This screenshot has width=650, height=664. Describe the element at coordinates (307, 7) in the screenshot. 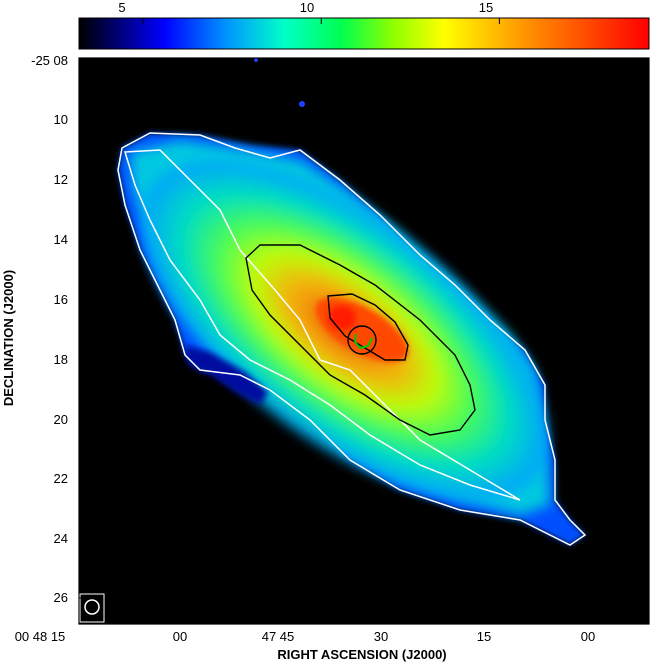

I see `colorbar-tick-label: 10` at that location.